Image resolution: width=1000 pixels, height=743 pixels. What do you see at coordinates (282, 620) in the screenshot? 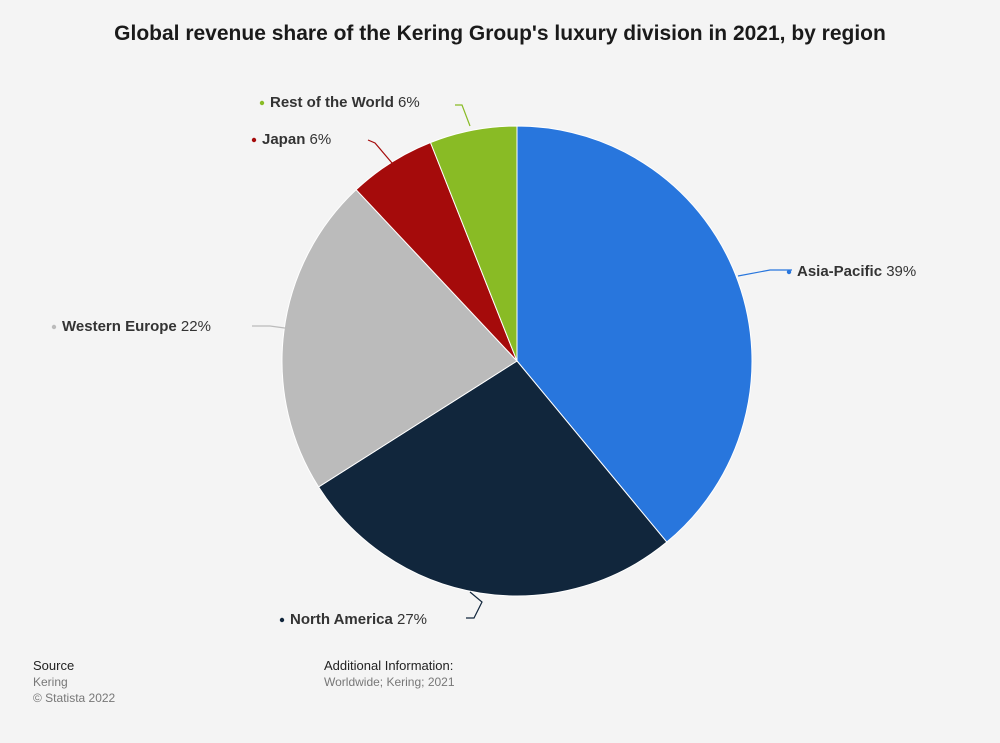
I see `legend-bullet-north-america` at bounding box center [282, 620].